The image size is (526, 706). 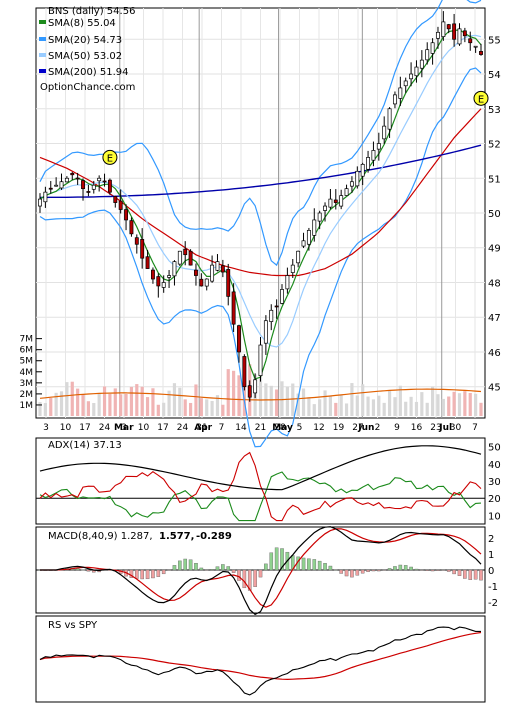 I want to click on adx-tick-label: 40, so click(x=494, y=465).